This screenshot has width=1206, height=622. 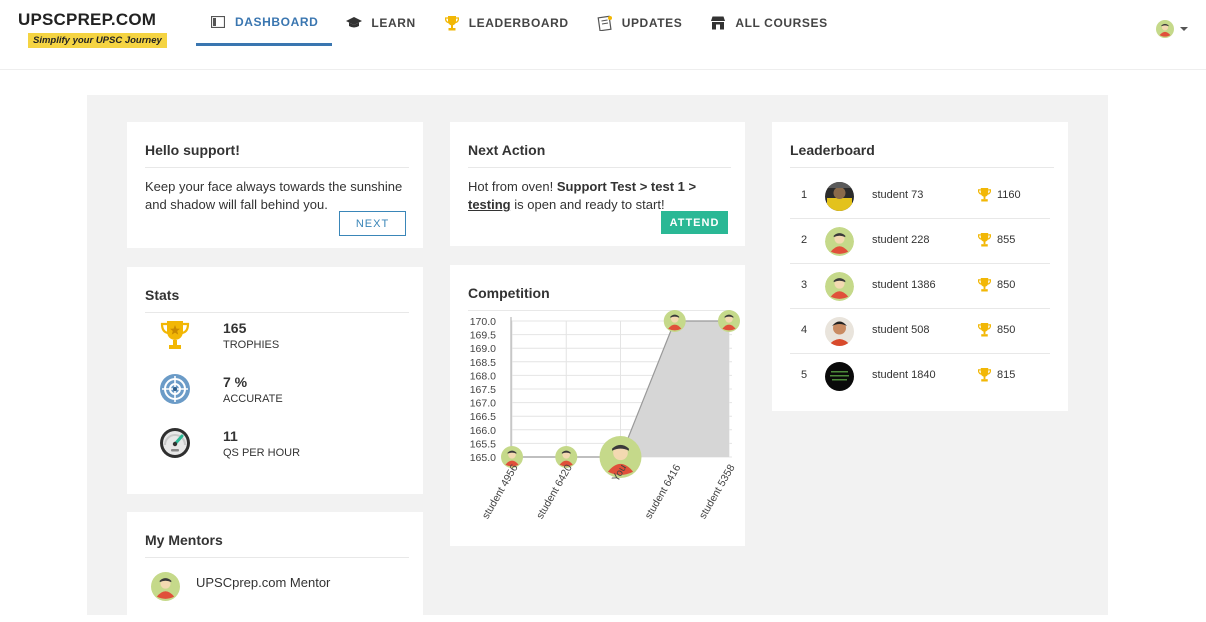 What do you see at coordinates (218, 22) in the screenshot?
I see `dashboard-icon` at bounding box center [218, 22].